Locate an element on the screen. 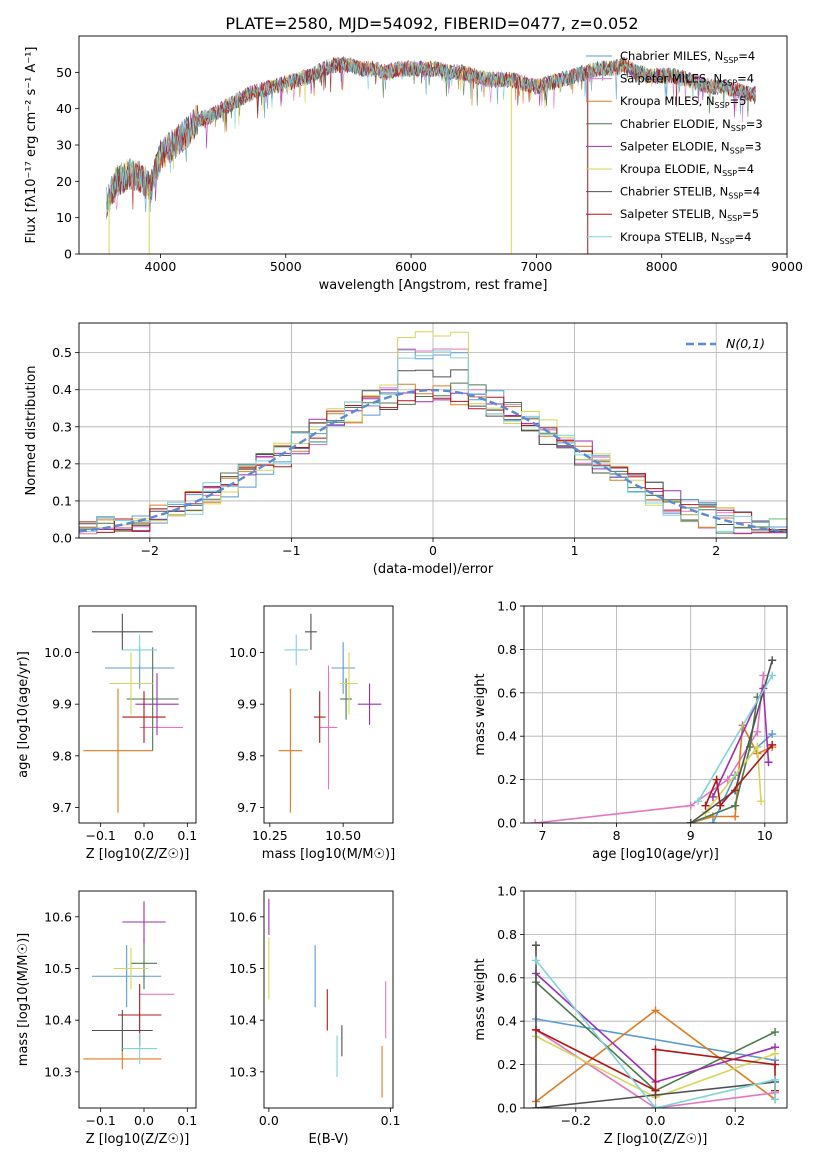 This screenshot has width=819, height=1170. y-tick-label: 10.3 is located at coordinates (243, 1071).